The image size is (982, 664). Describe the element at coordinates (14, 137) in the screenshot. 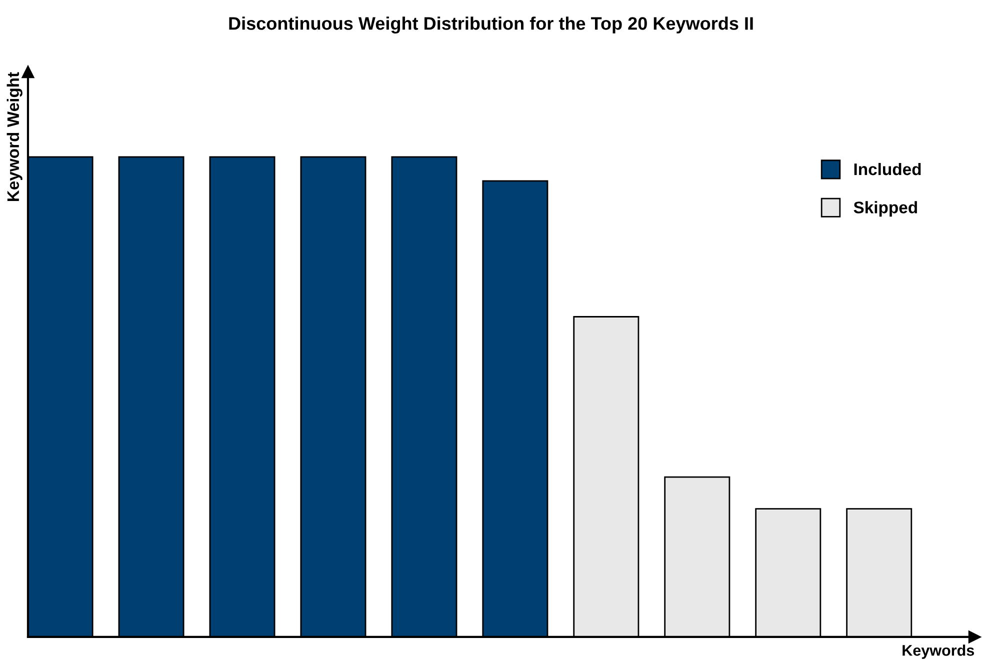

I see `y-axis-title: Keyword Weight` at that location.